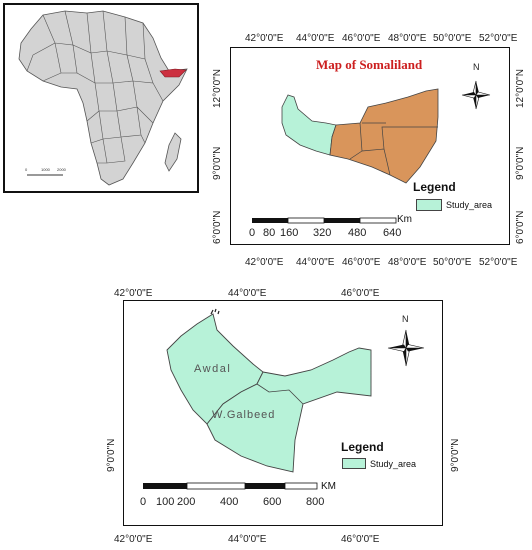  I want to click on madagascar, so click(173, 152).